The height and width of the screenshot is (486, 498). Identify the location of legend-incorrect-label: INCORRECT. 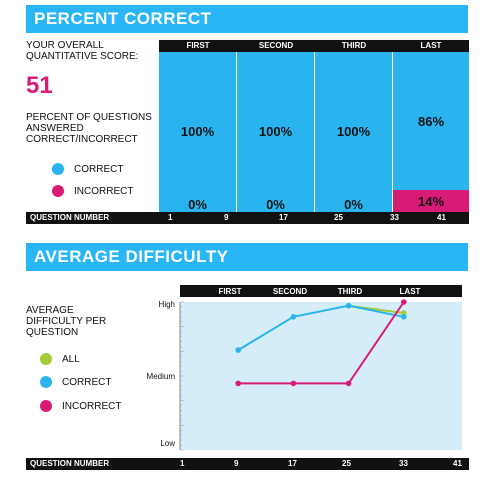
(104, 191).